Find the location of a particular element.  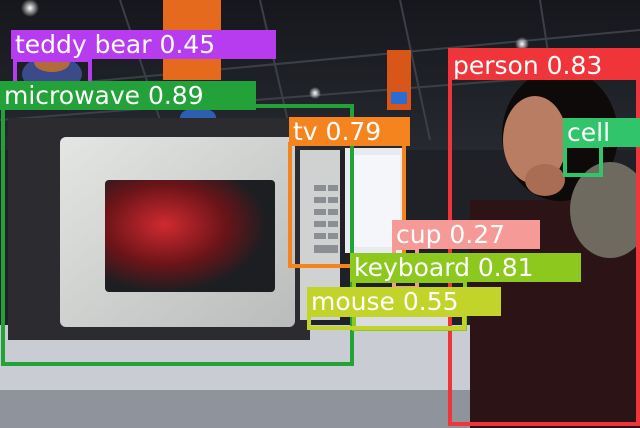

person-hand is located at coordinates (545, 180).